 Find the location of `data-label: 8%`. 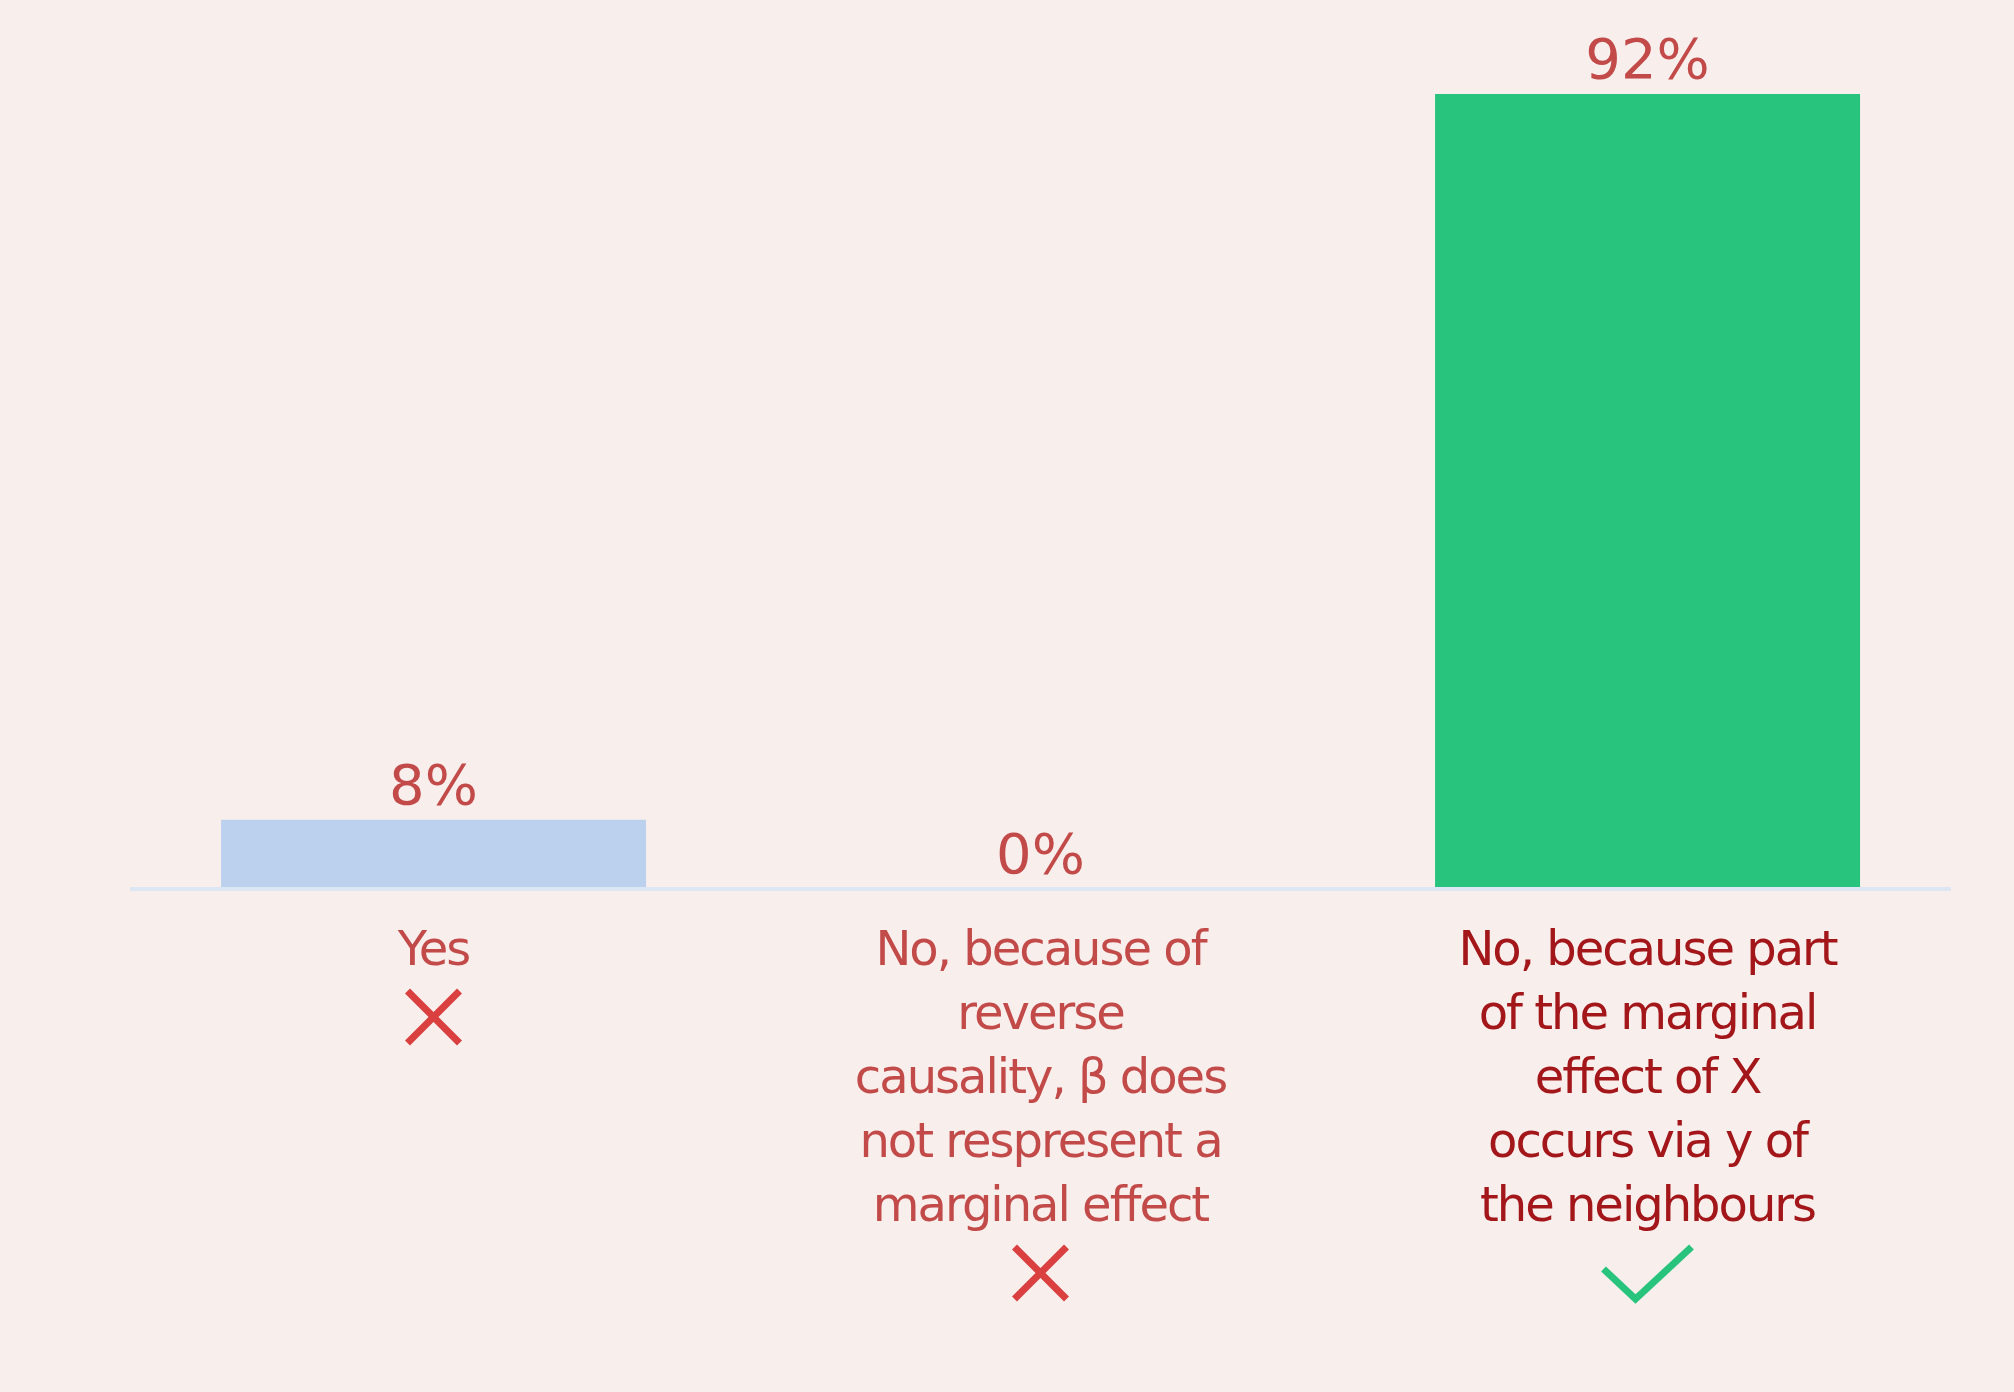

data-label: 8% is located at coordinates (433, 784).